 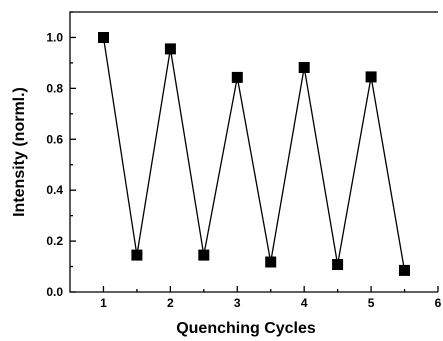 What do you see at coordinates (54, 241) in the screenshot?
I see `y-tick-label: 0.2` at bounding box center [54, 241].